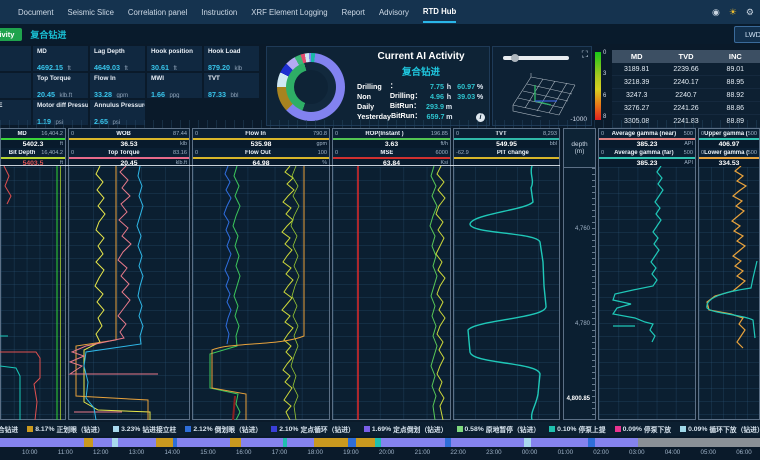 The height and width of the screenshot is (460, 760). What do you see at coordinates (223, 429) in the screenshot?
I see `legend-item: 2.12% 倒划眼（钻进）` at bounding box center [223, 429].